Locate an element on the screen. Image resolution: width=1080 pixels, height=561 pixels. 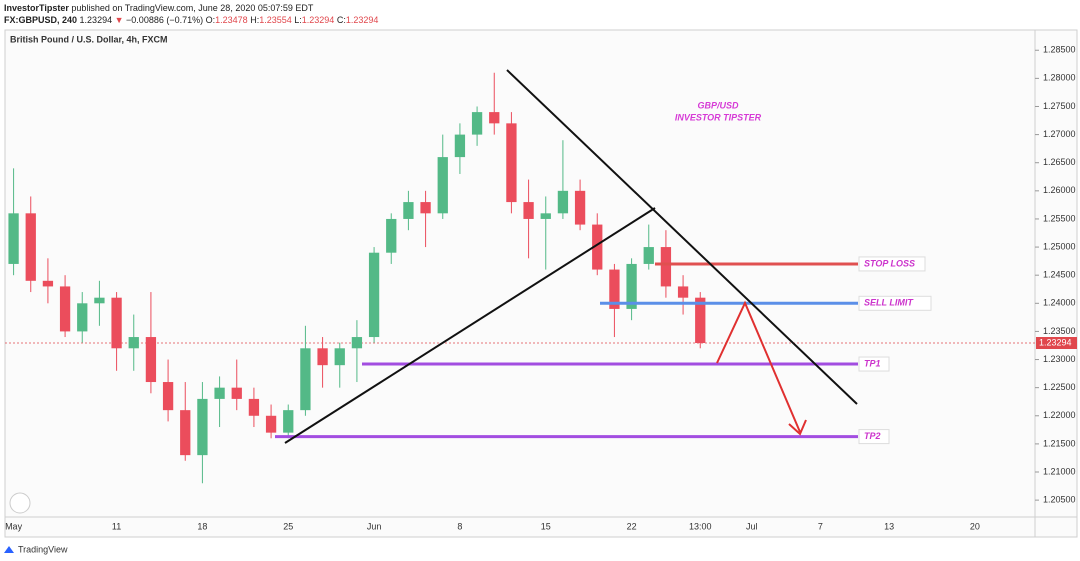
last-price-label: 1.23294 is located at coordinates (1055, 342).